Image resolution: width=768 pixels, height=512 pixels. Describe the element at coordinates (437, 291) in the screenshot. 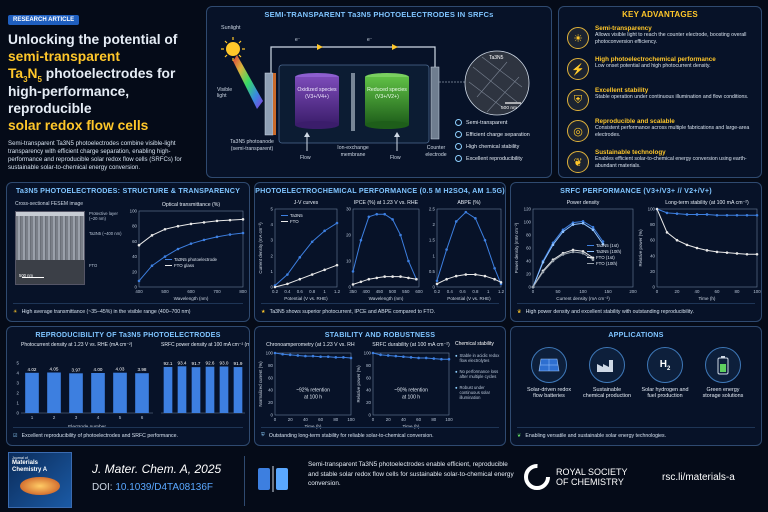

I see `x-tick-label: 0.2` at that location.